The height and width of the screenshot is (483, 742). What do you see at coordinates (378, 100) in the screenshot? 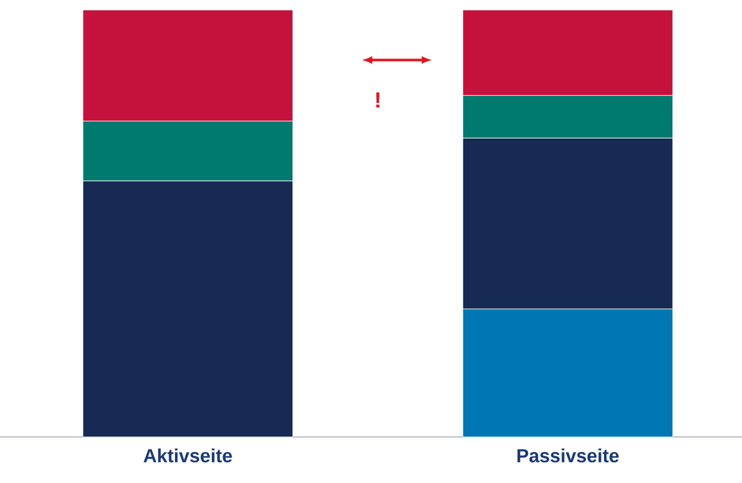
I see `annotation: !` at bounding box center [378, 100].